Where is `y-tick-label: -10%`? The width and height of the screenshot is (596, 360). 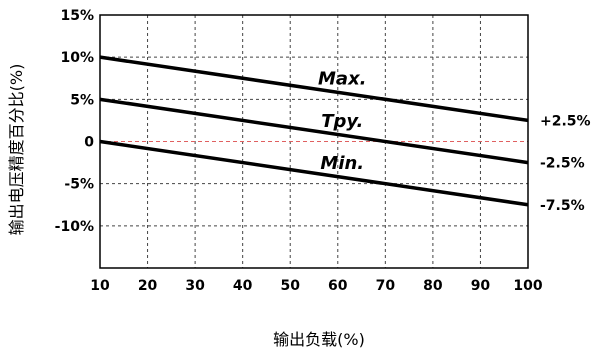
y-tick-label: -10% is located at coordinates (74, 227).